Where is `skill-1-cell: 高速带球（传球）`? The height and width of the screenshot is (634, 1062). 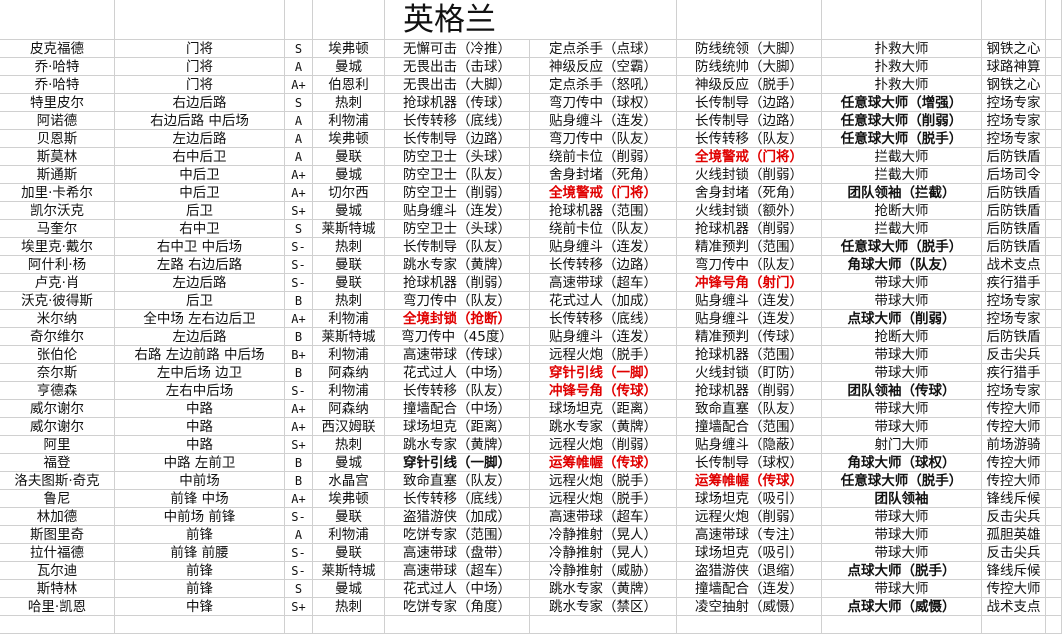
skill-1-cell: 高速带球（传球） is located at coordinates (457, 355).